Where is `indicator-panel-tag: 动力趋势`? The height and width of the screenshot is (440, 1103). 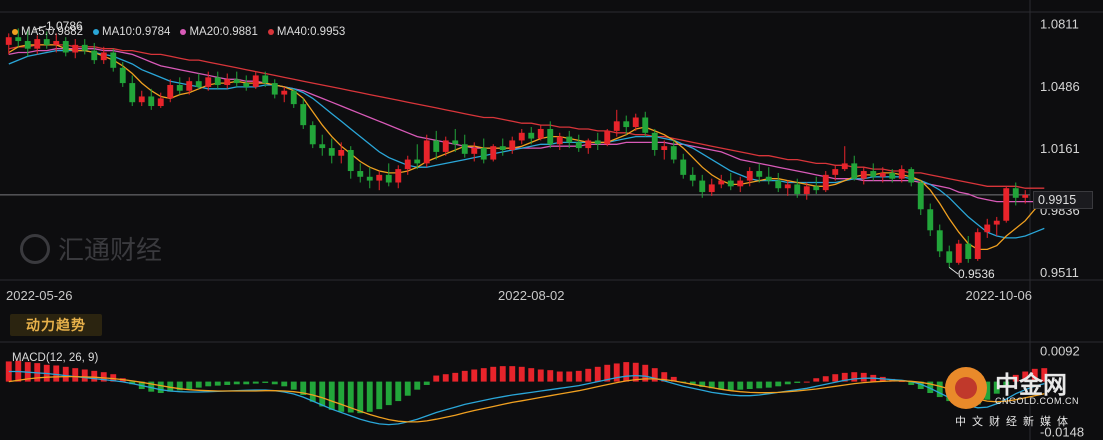
indicator-panel-tag: 动力趋势 is located at coordinates (56, 325).